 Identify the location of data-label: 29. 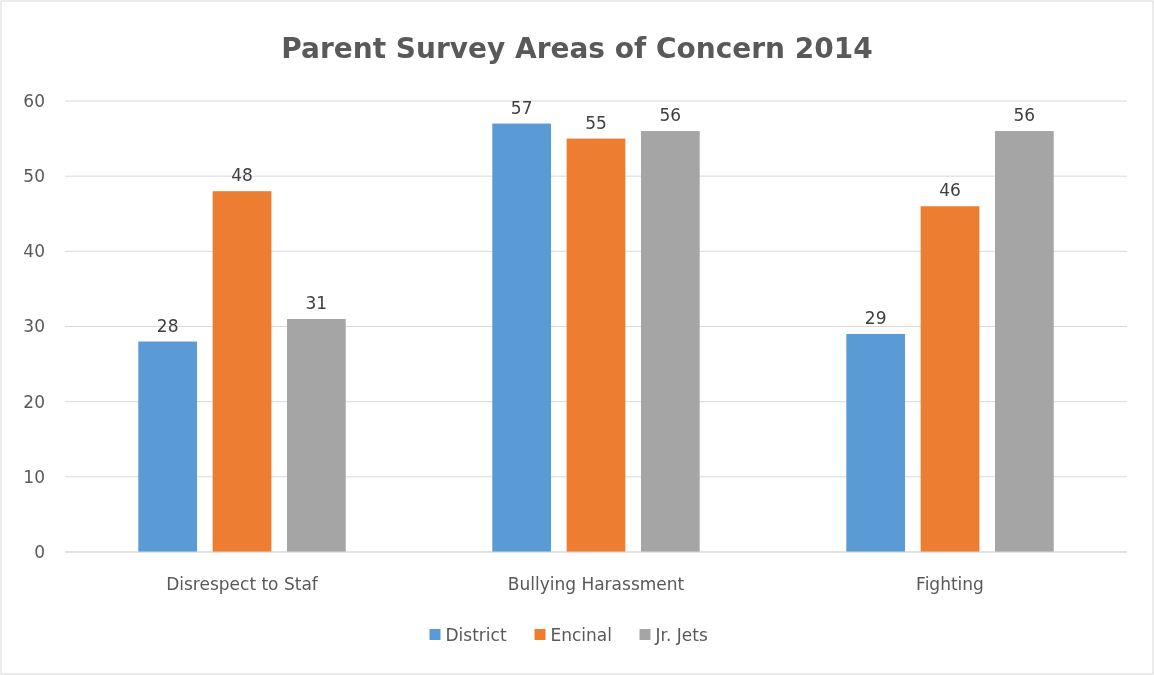
(875, 318).